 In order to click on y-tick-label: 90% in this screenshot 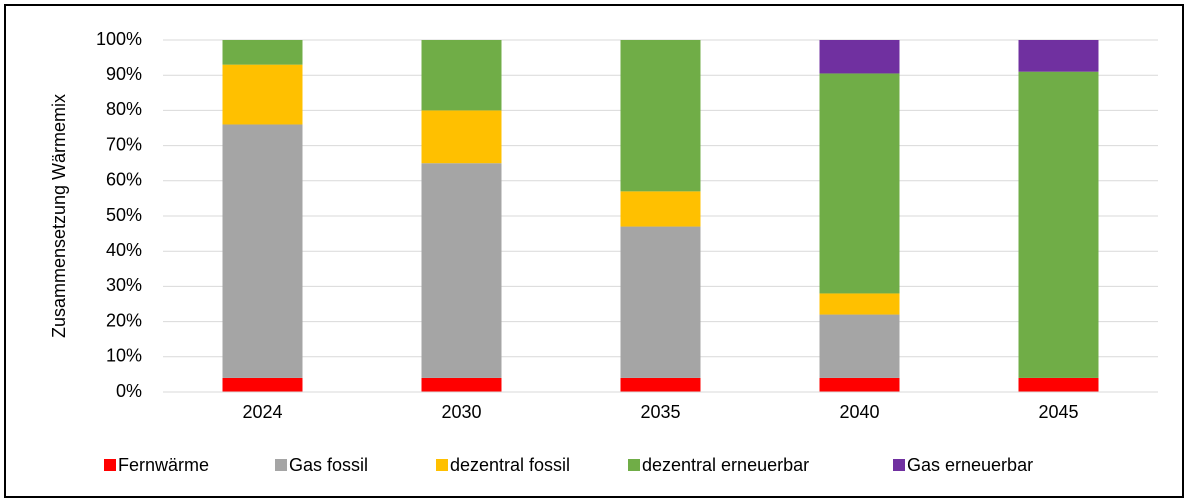, I will do `click(124, 74)`.